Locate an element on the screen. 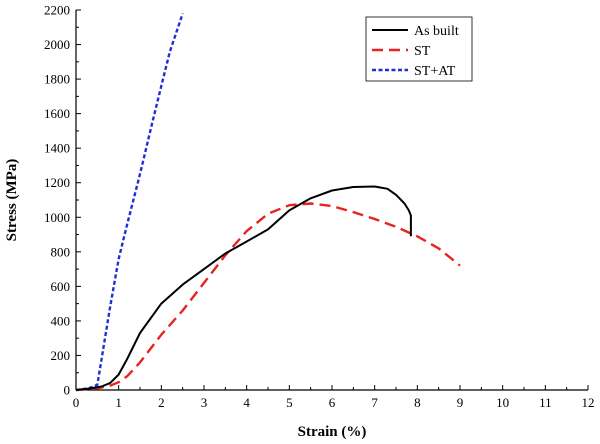 The height and width of the screenshot is (444, 600). legend-label: ST is located at coordinates (422, 51).